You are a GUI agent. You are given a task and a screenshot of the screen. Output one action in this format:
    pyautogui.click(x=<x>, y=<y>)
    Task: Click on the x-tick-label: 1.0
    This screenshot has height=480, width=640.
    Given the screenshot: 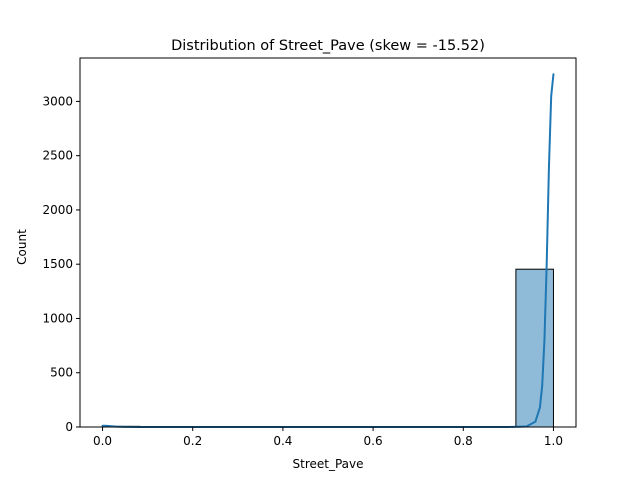 What is the action you would take?
    pyautogui.click(x=553, y=441)
    